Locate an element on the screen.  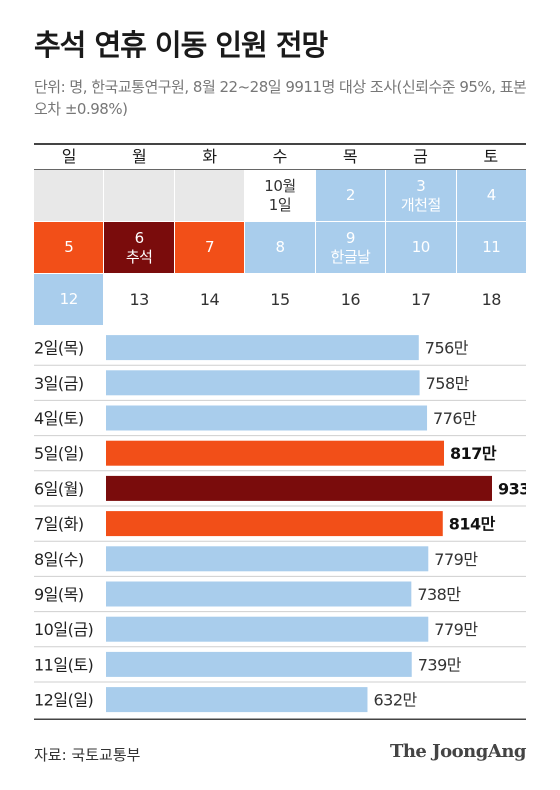
day-number: 2 is located at coordinates (350, 195).